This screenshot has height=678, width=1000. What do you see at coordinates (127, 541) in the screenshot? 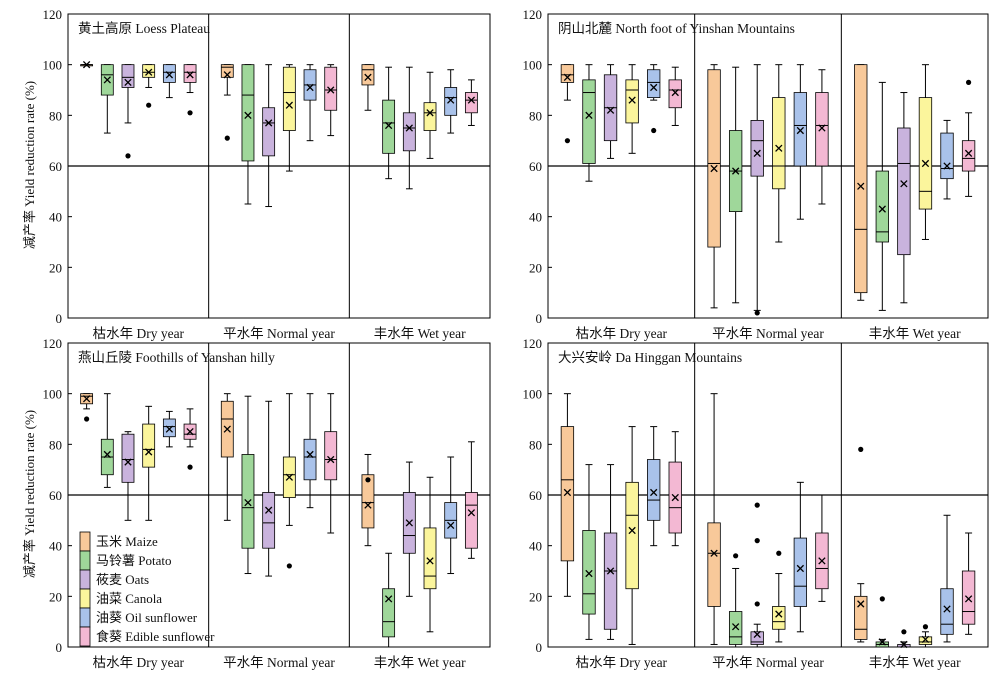
I see `legend-label: 玉米 Maize` at bounding box center [127, 541].